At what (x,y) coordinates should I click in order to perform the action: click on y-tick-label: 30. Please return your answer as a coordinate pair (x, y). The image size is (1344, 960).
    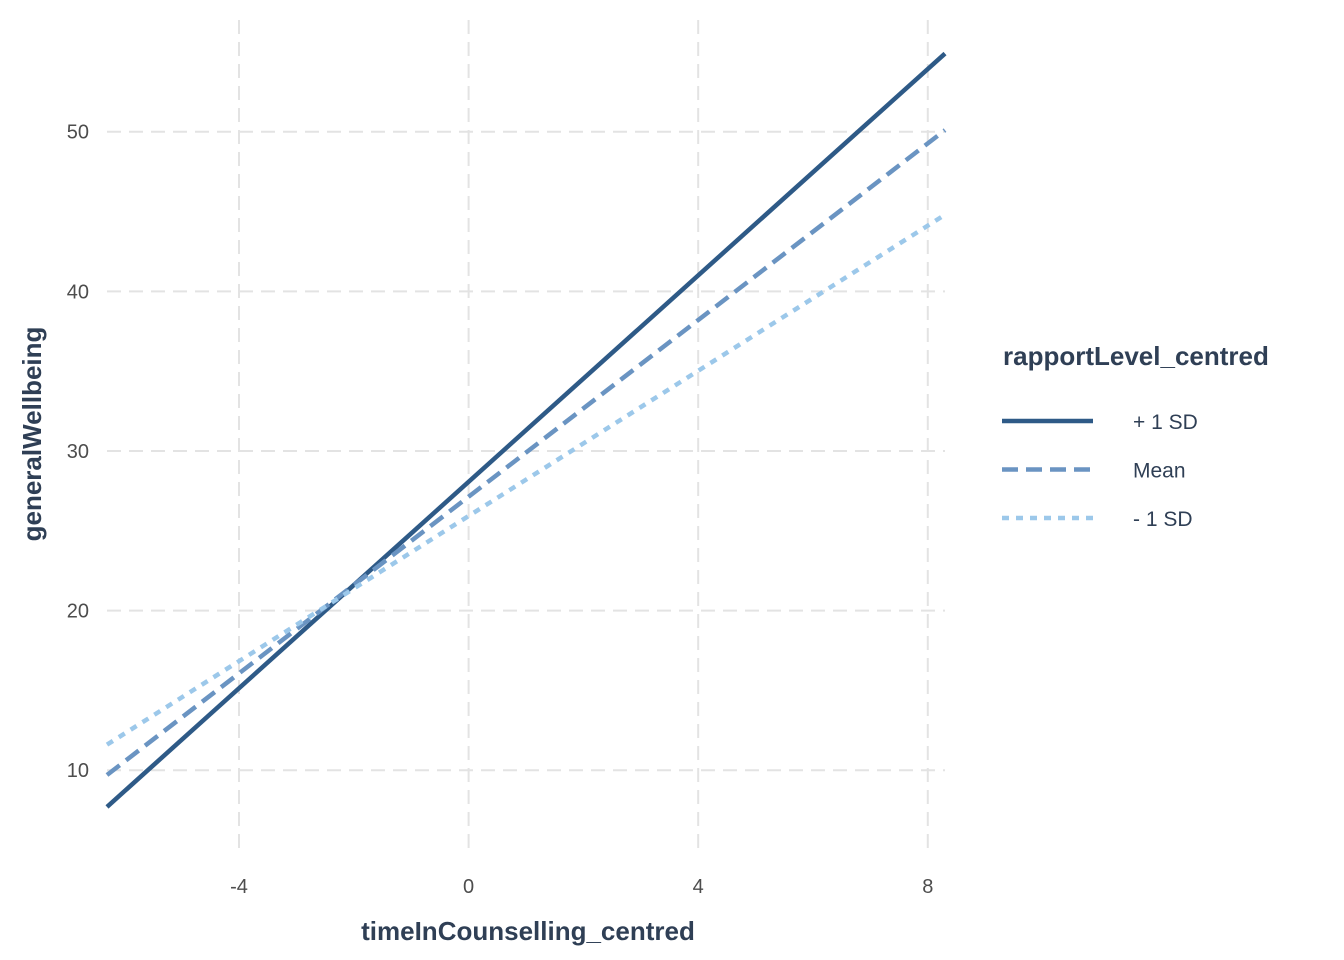
    Looking at the image, I should click on (78, 452).